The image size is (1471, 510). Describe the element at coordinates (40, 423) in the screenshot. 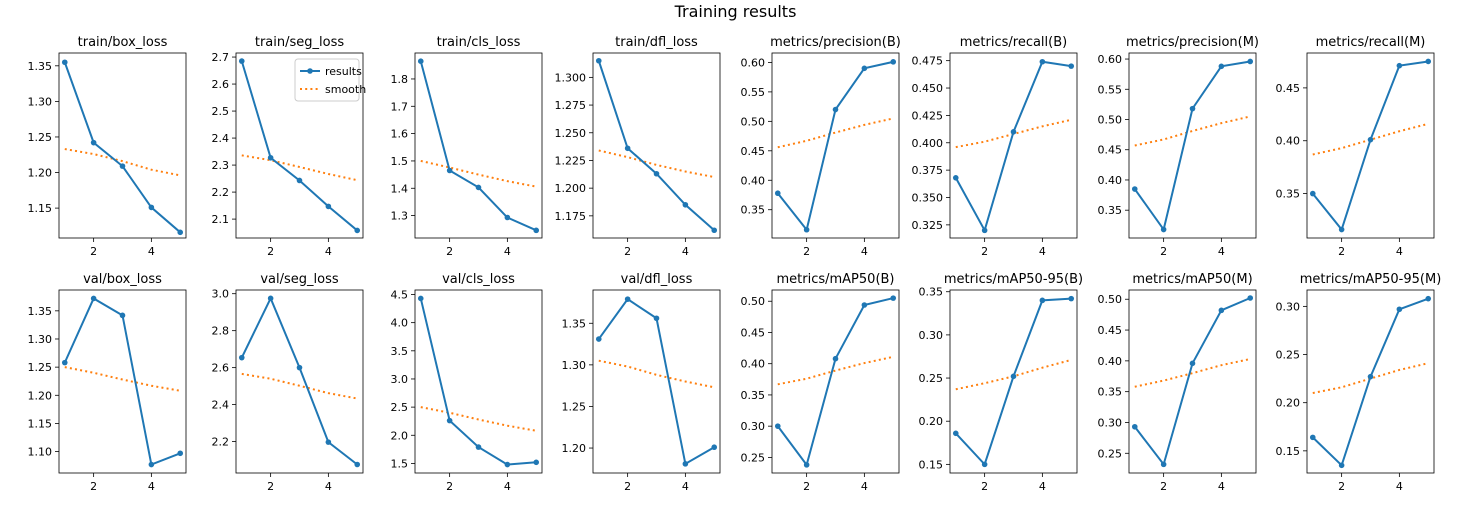

I see `y-tick-label: 1.15` at that location.